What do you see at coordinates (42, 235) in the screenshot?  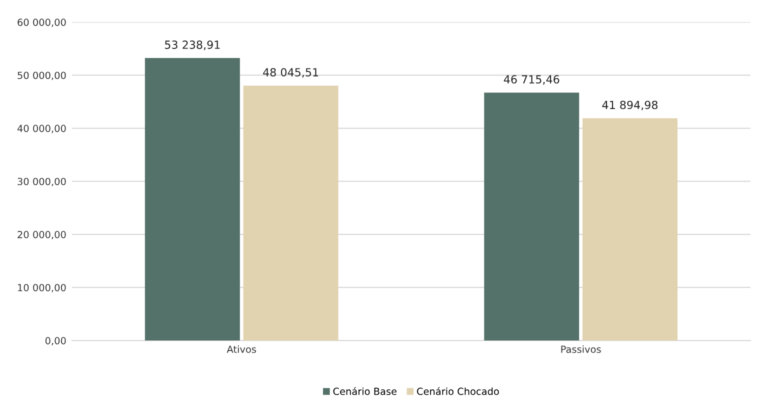 I see `y-tick-label: 20 000,00` at bounding box center [42, 235].